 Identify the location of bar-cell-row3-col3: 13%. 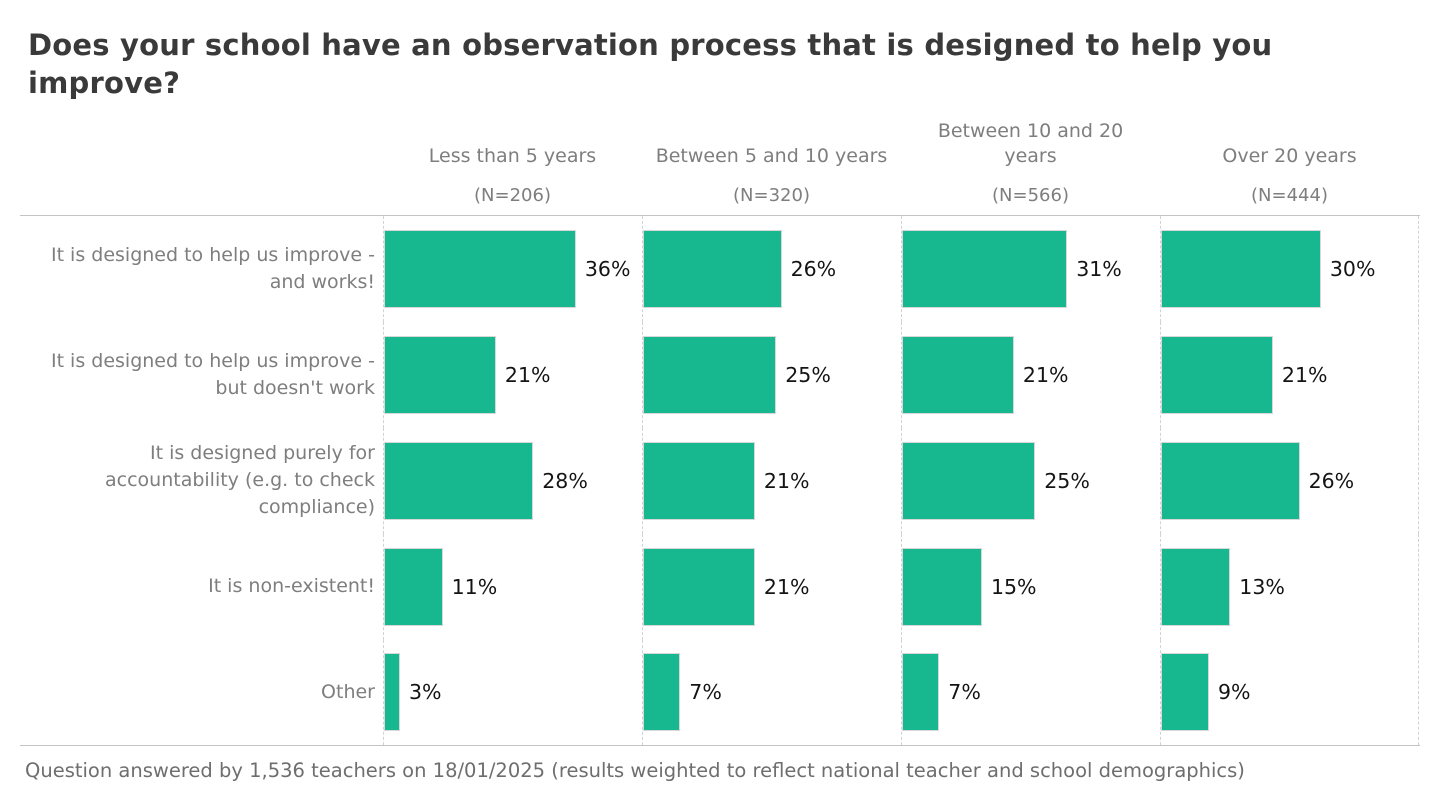
(1289, 586).